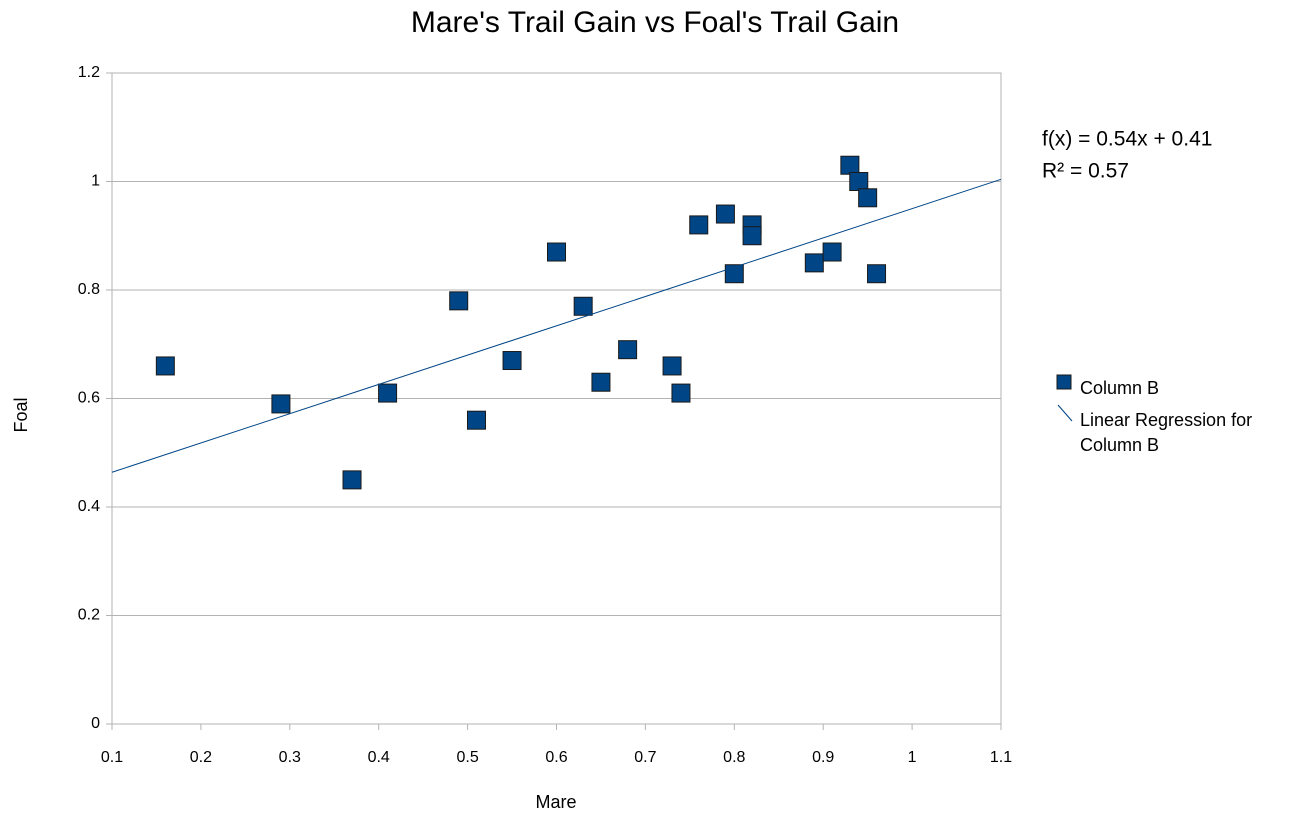 The image size is (1295, 819). I want to click on trend-r-squared: R² = 0.57, so click(1085, 171).